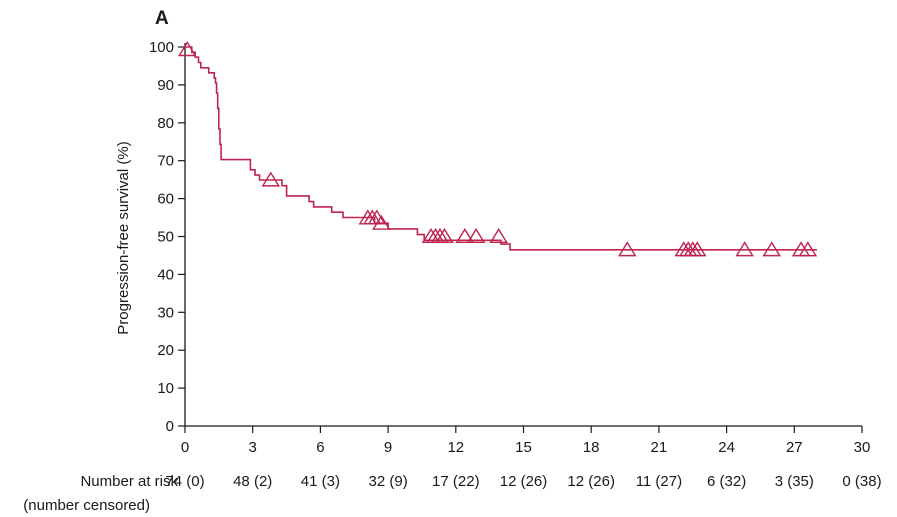  Describe the element at coordinates (170, 426) in the screenshot. I see `y-tick-label: 0` at that location.